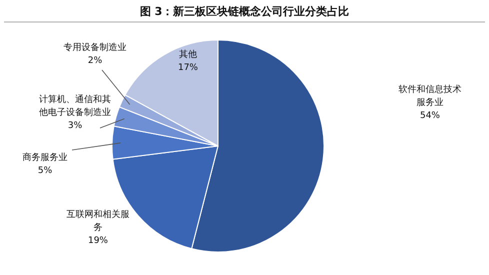 The image size is (489, 275). I want to click on data-label: 19%, so click(98, 241).